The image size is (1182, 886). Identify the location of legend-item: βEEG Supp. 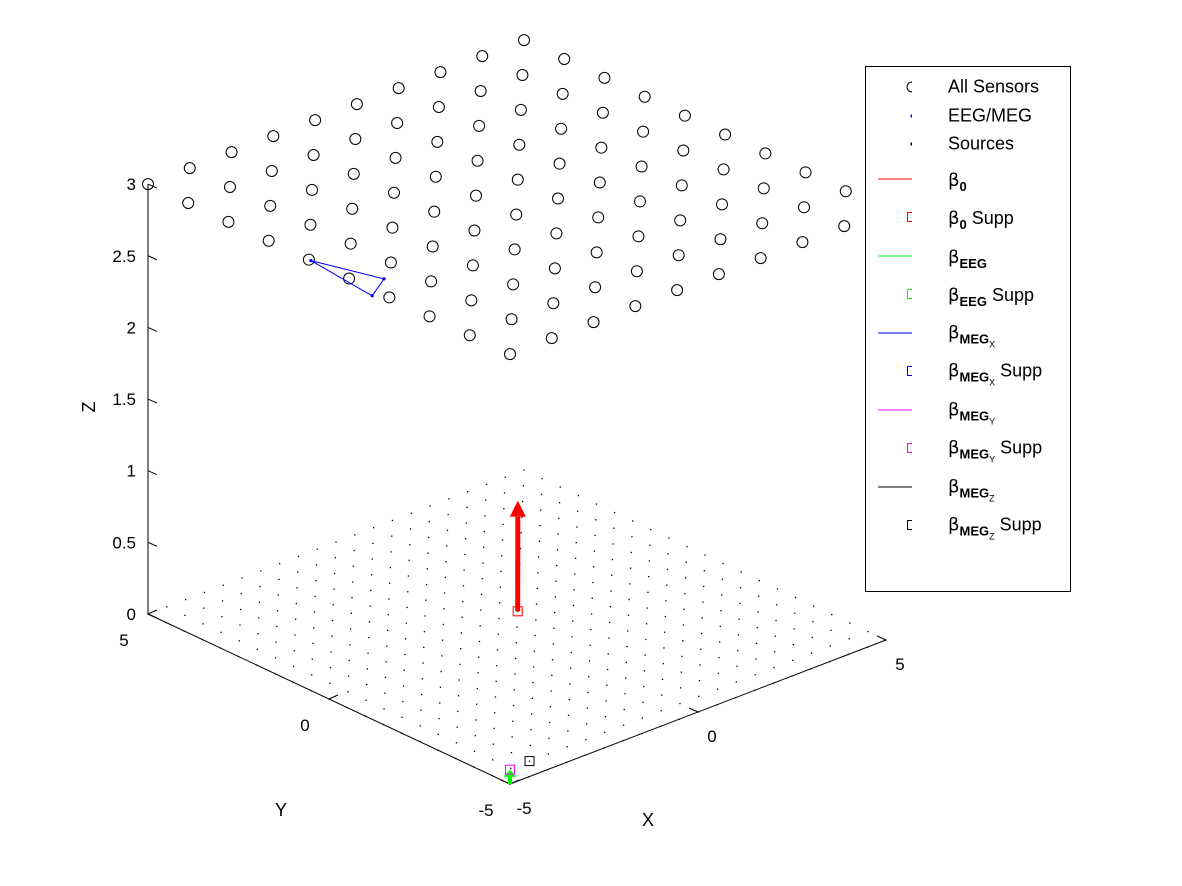
(969, 297).